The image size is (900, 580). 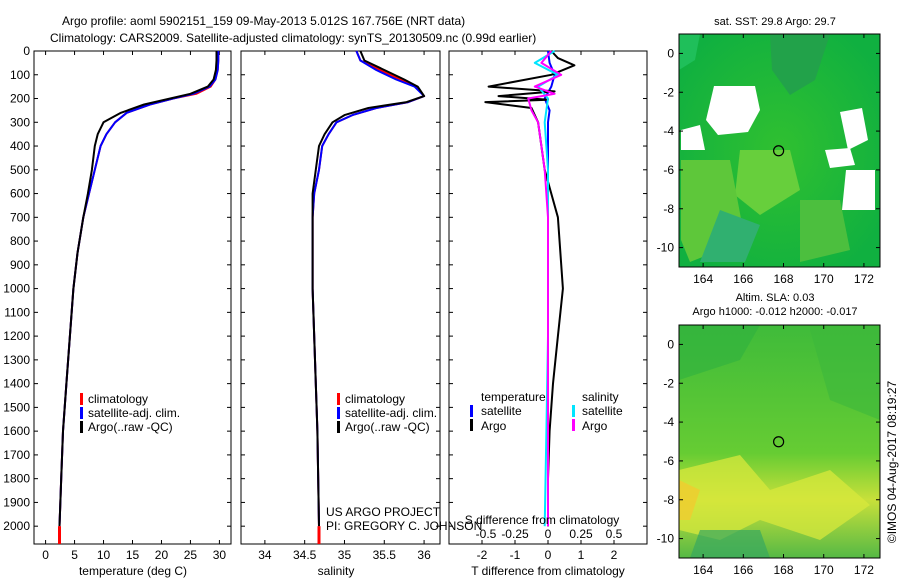 What do you see at coordinates (548, 534) in the screenshot?
I see `s-tick-label: 0` at bounding box center [548, 534].